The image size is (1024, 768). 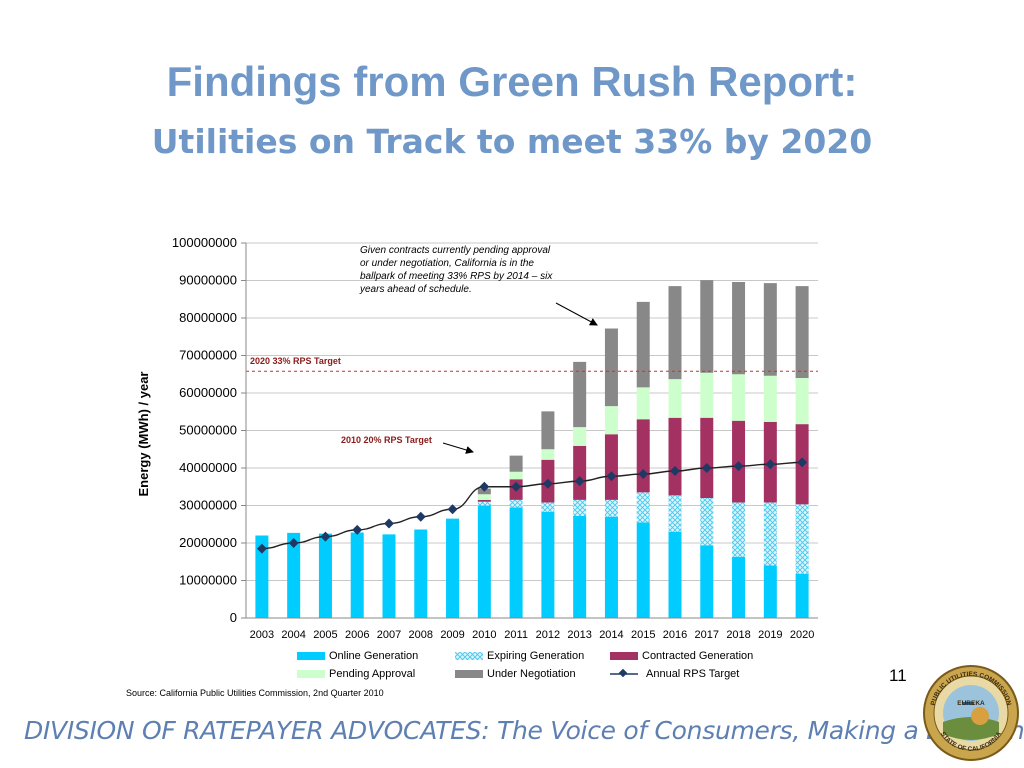 What do you see at coordinates (208, 505) in the screenshot?
I see `y-tick-label: 30000000` at bounding box center [208, 505].